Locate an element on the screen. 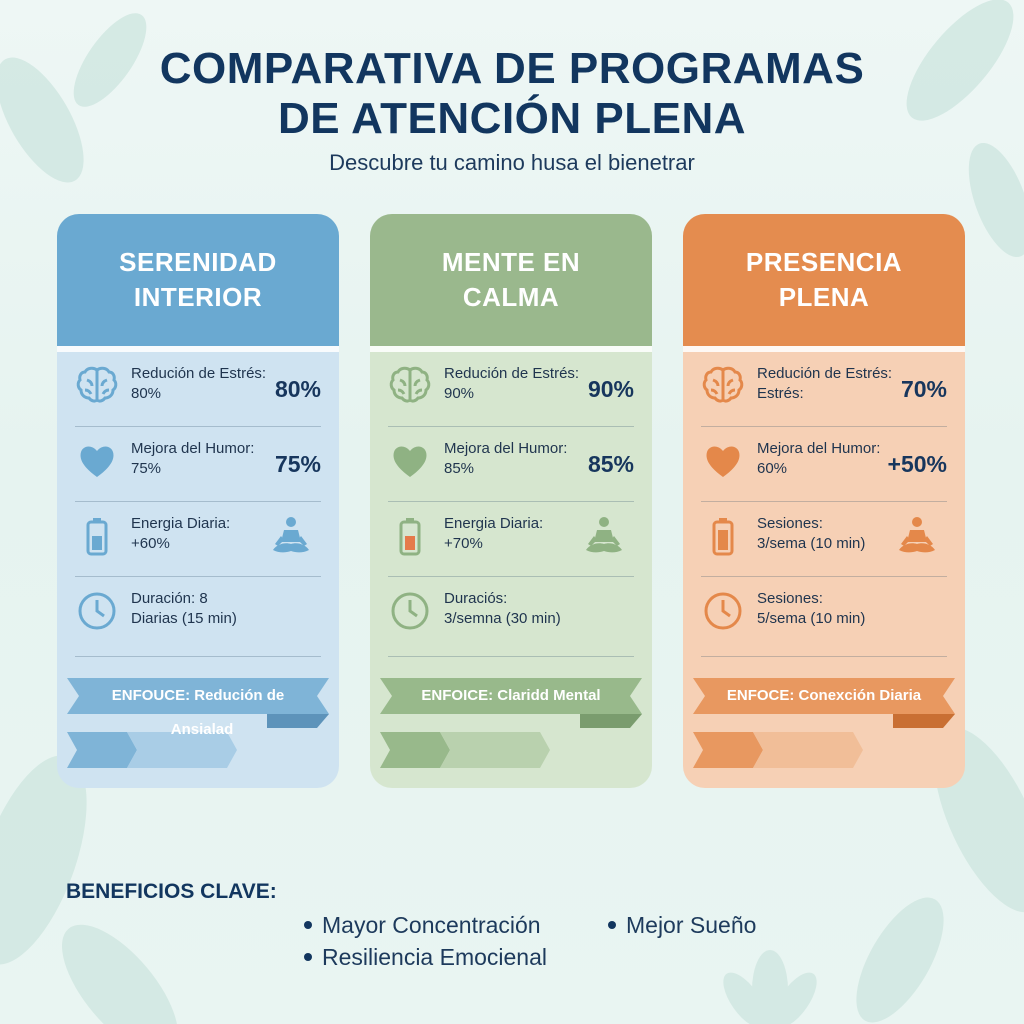 This screenshot has width=1024, height=1024. metric-label: Mejora del Humor: 85% is located at coordinates (519, 459).